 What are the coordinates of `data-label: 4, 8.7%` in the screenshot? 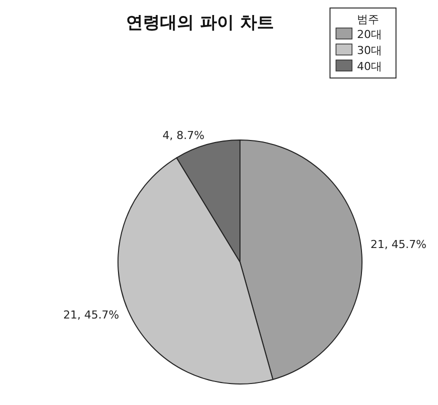 It's located at (183, 135).